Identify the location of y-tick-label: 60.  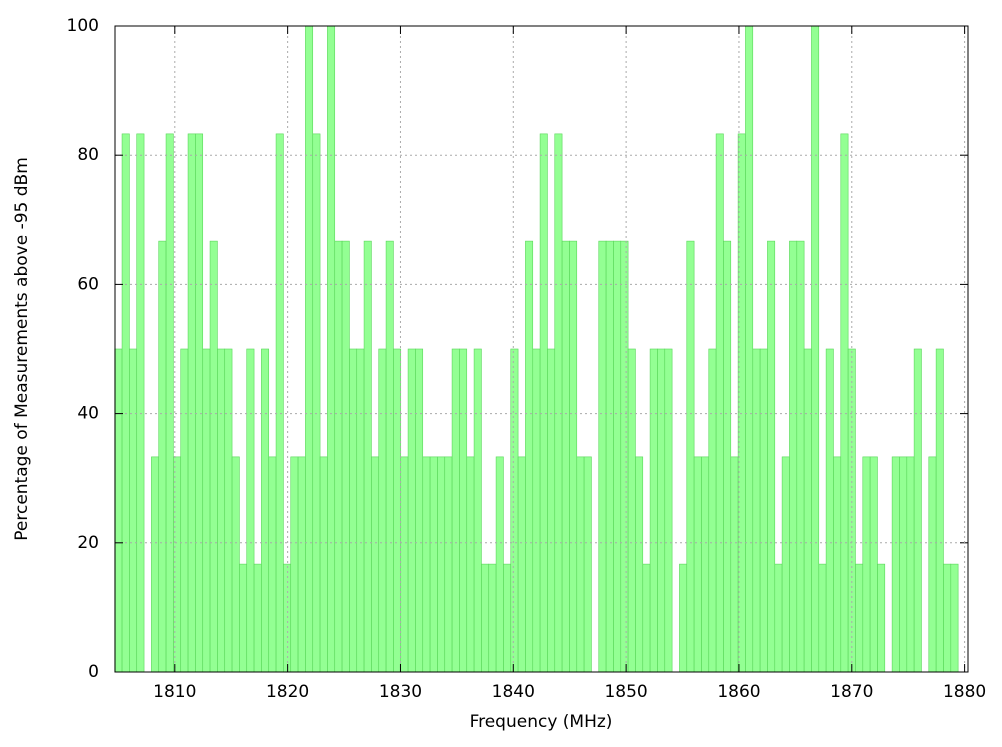
(88, 284).